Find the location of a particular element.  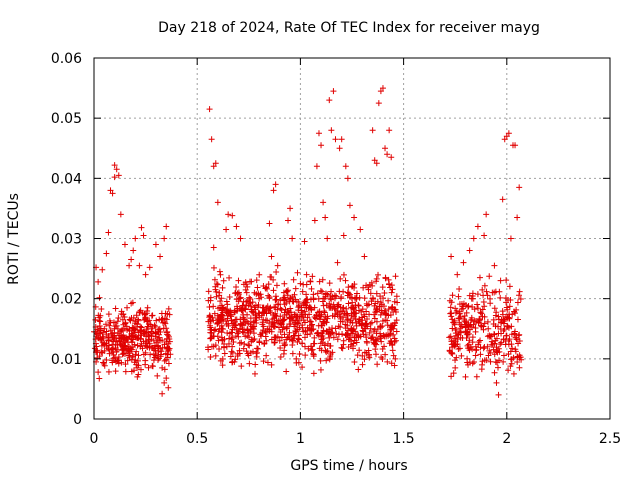

x-tick-label: 2 is located at coordinates (506, 439).